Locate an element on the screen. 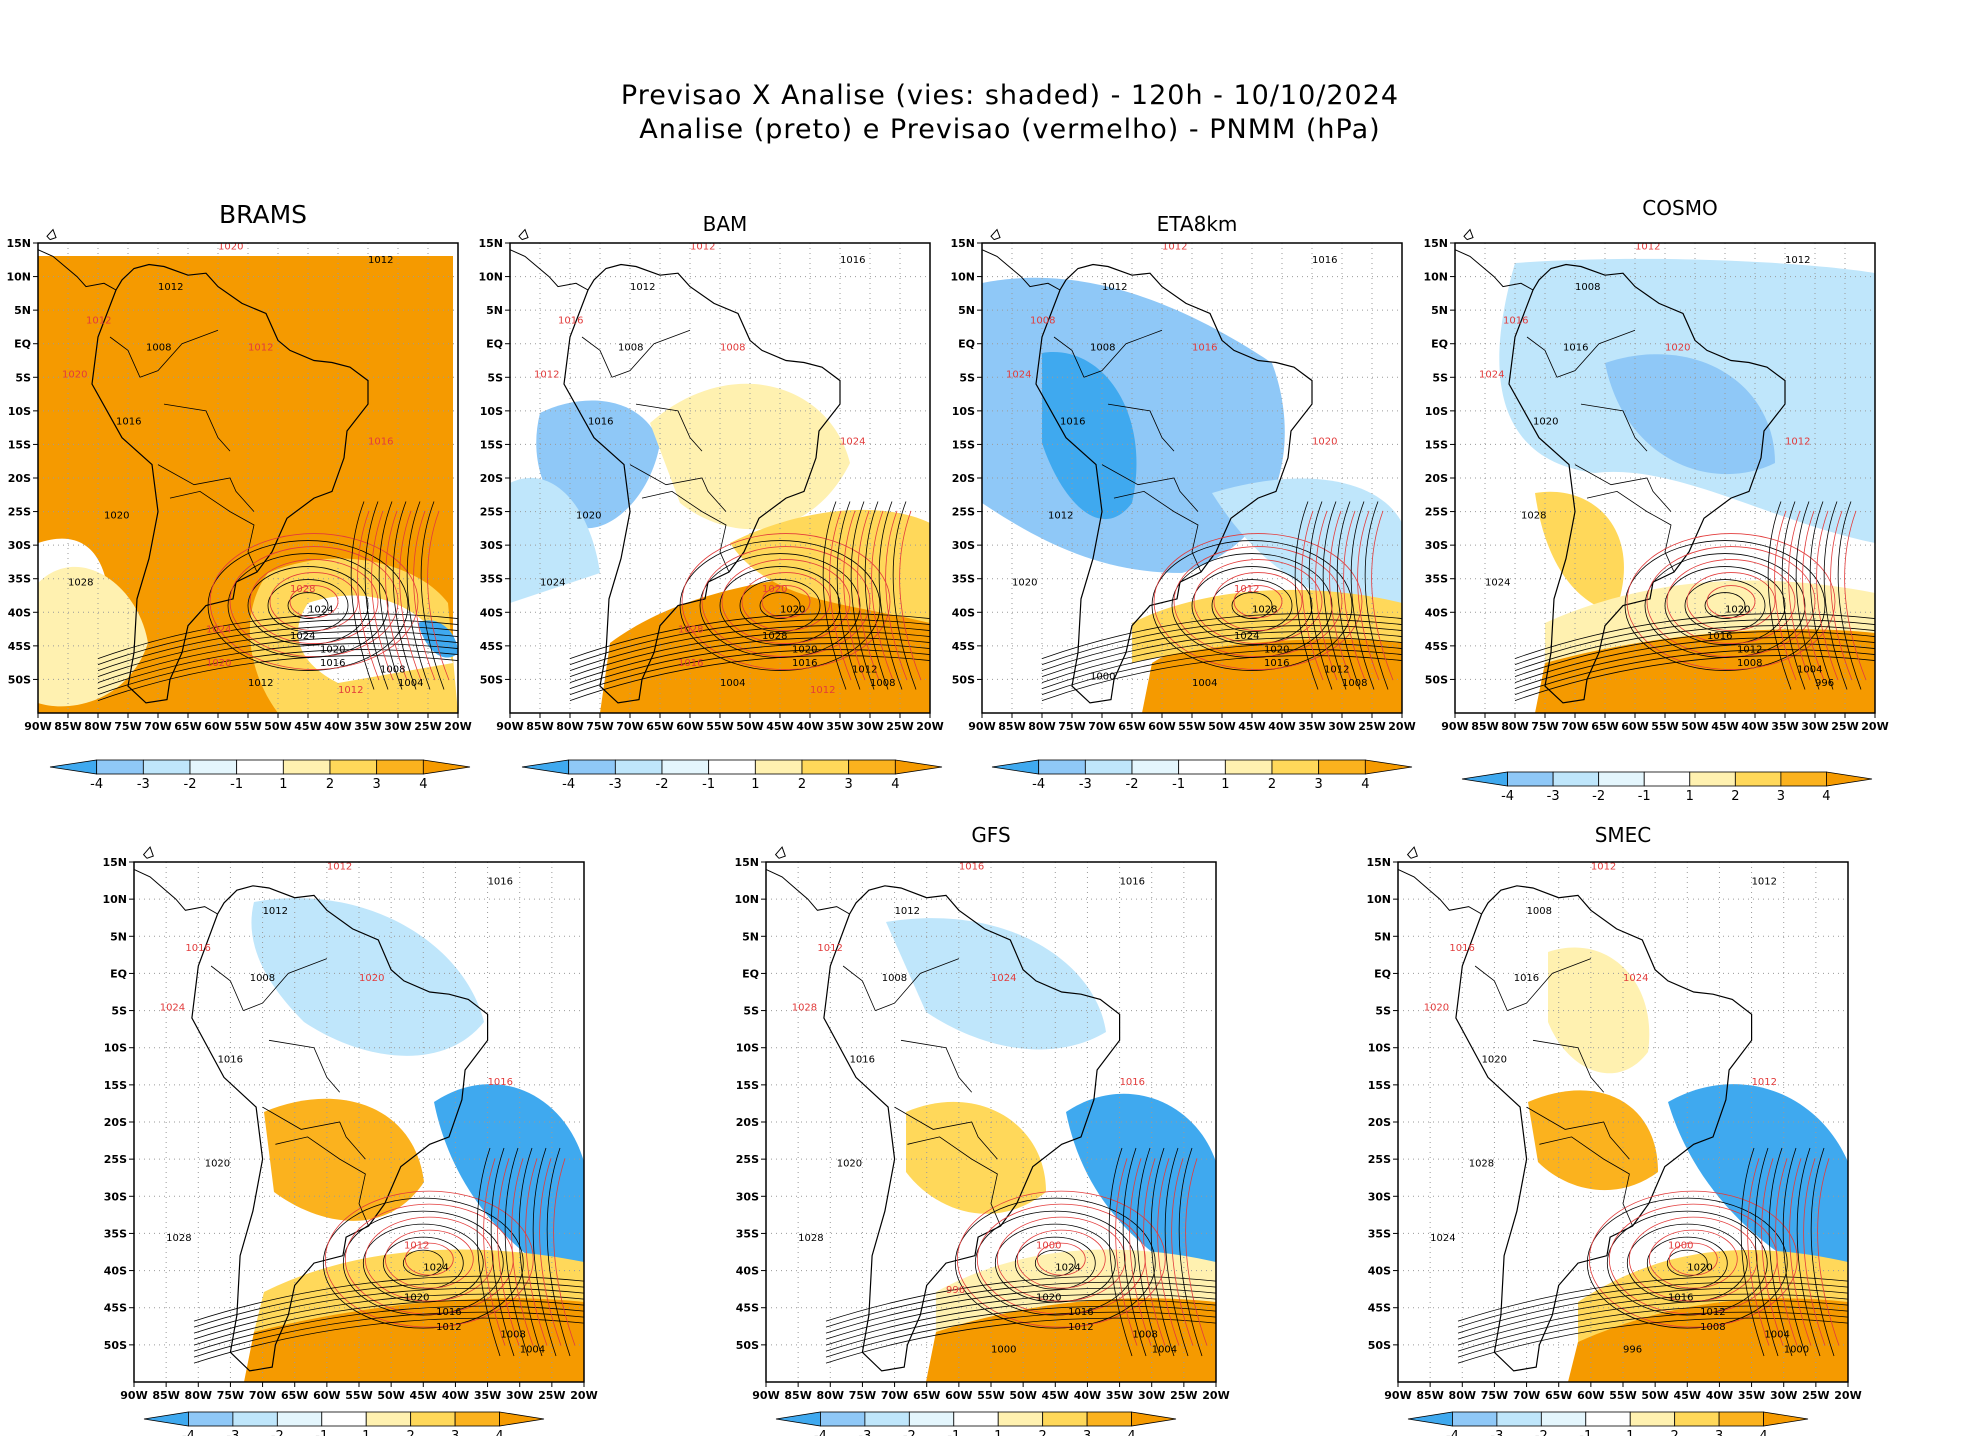 This screenshot has width=1964, height=1436. lon-tick-label: 35W is located at coordinates (1784, 726).